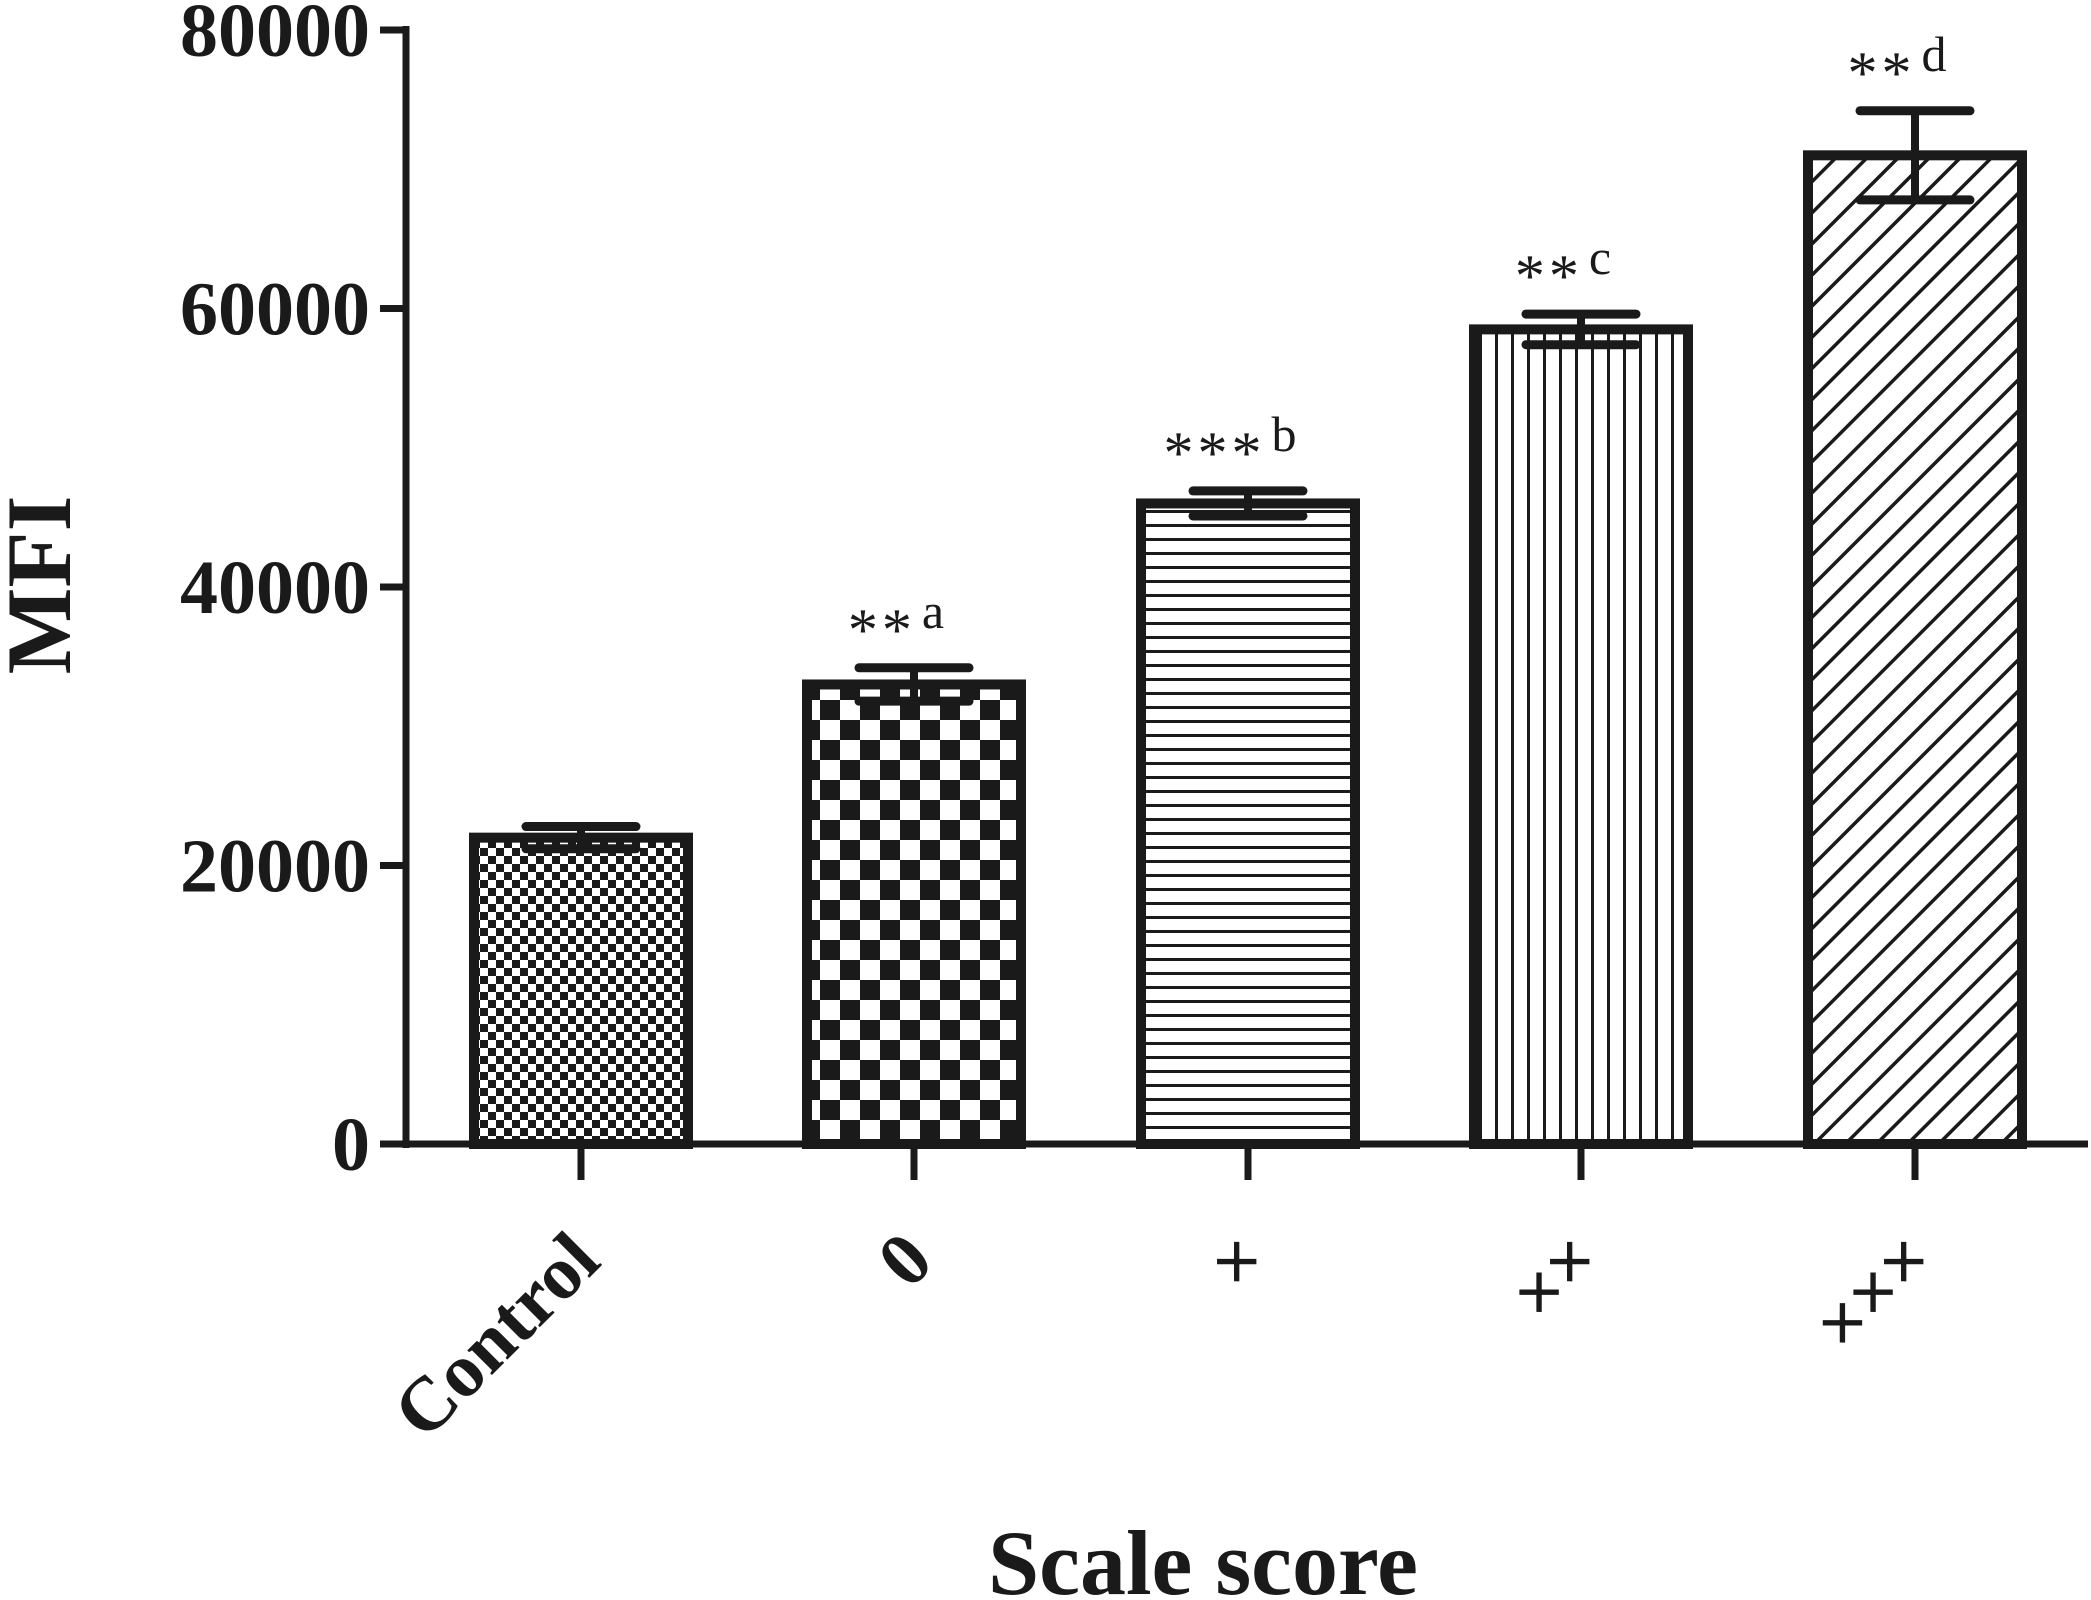  I want to click on x-tick-label: 0, so click(905, 1260).